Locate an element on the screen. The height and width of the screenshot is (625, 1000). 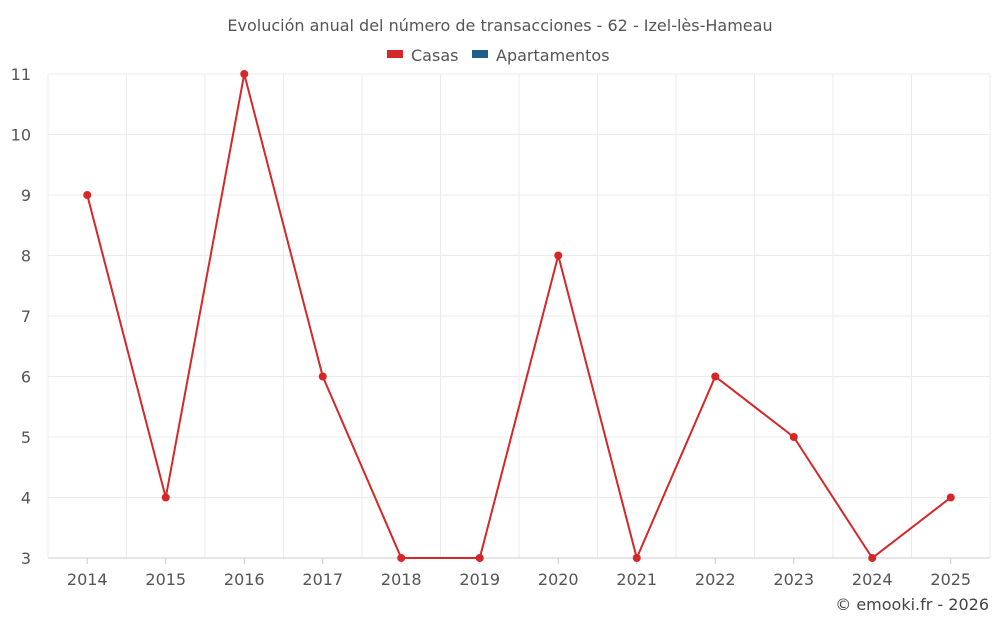
y-tick-label: 11 is located at coordinates (21, 74).